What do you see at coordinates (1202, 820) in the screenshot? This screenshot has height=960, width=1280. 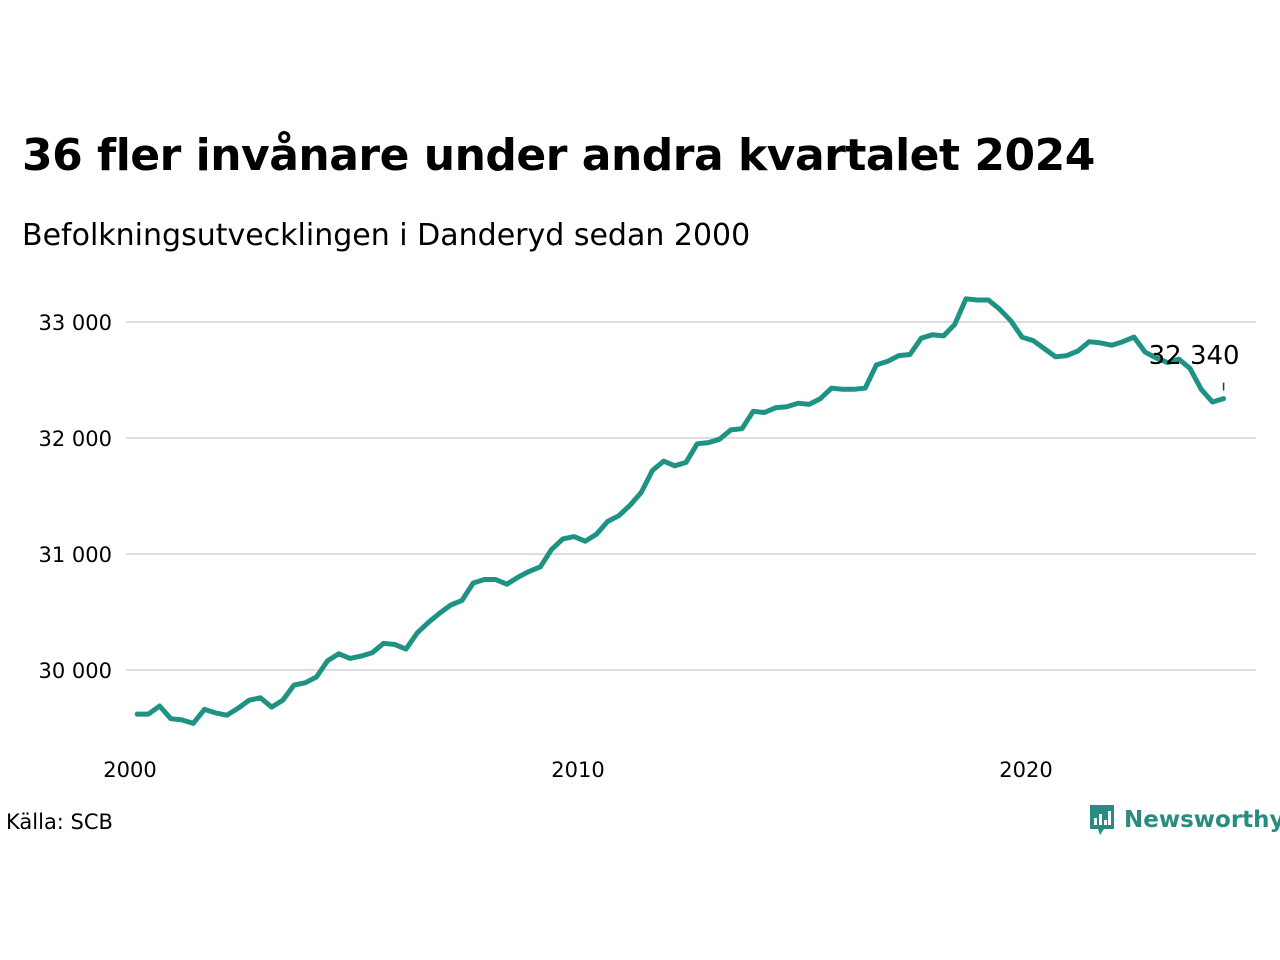 I see `brand-name: Newsworthy` at bounding box center [1202, 820].